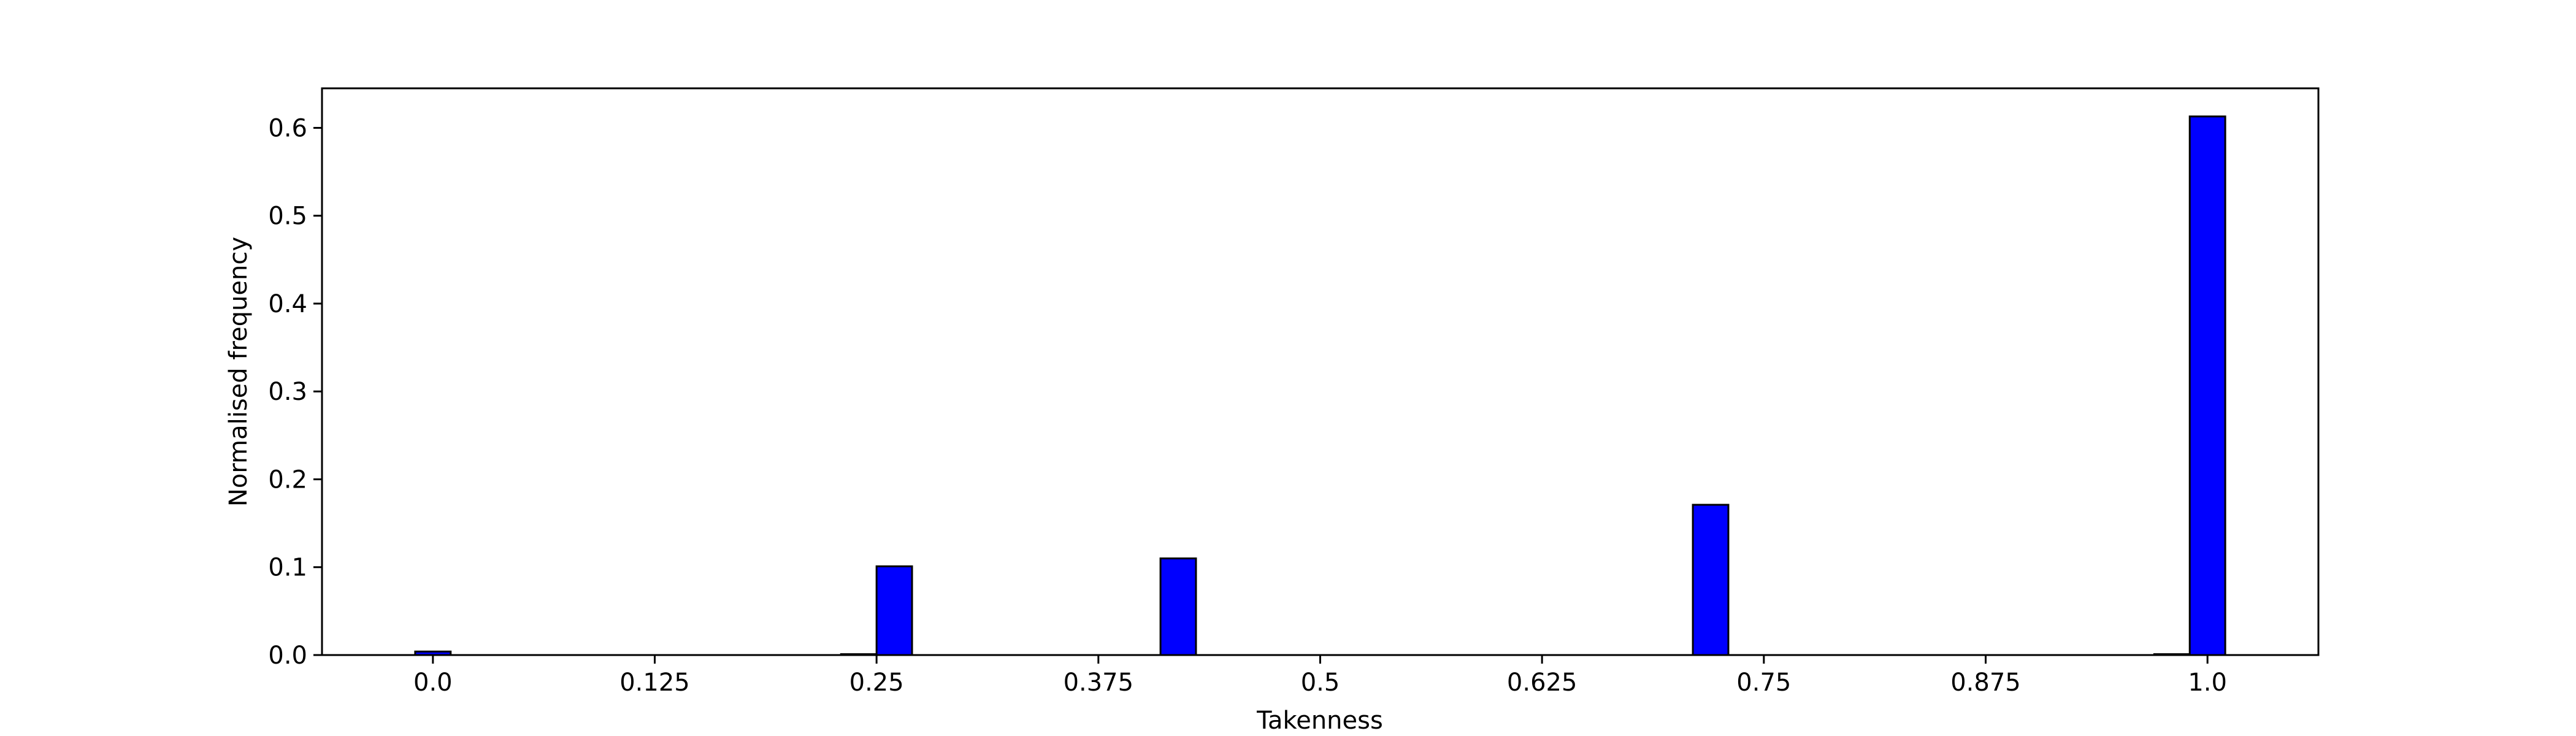 This screenshot has width=2576, height=736. Describe the element at coordinates (287, 480) in the screenshot. I see `y-tick-label: 0.2` at that location.